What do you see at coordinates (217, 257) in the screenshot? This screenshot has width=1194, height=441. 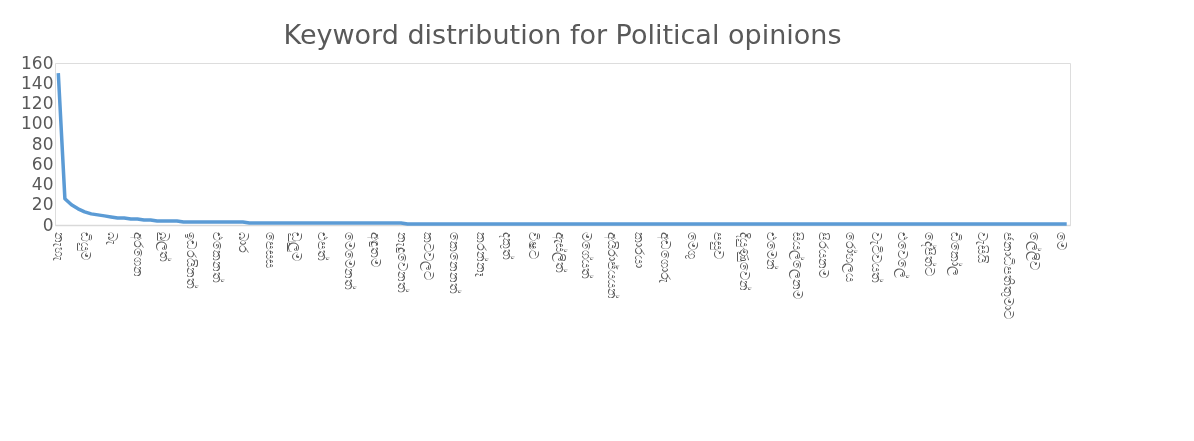 I see `x-tick-label: එකෙනත්` at bounding box center [217, 257].